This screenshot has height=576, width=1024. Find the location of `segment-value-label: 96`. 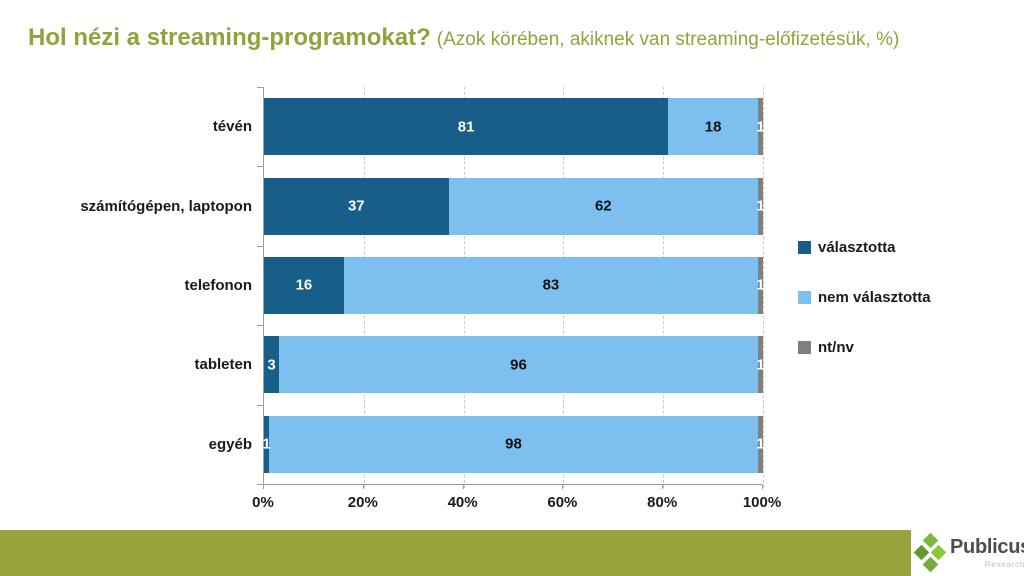

segment-value-label: 96 is located at coordinates (518, 365).